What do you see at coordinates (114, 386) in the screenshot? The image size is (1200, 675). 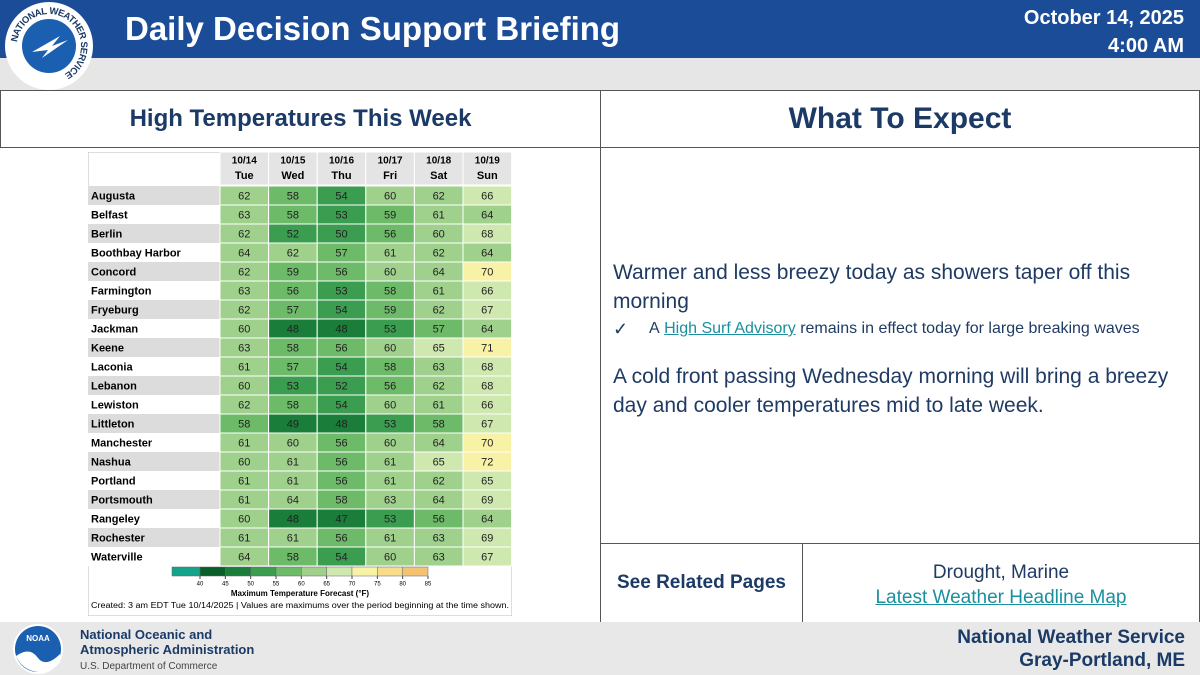 I see `row-name: Lebanon` at bounding box center [114, 386].